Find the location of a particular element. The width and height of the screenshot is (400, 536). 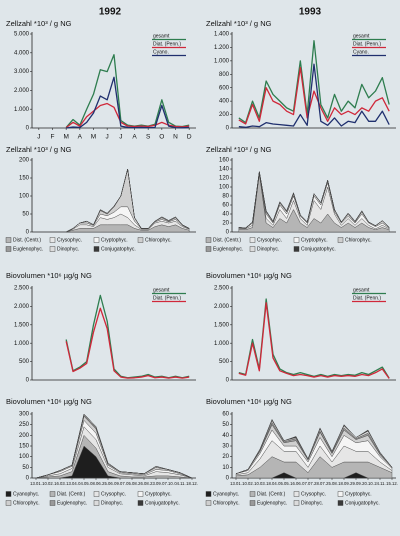

x-tick-label: 18.09. is located at coordinates (344, 483).